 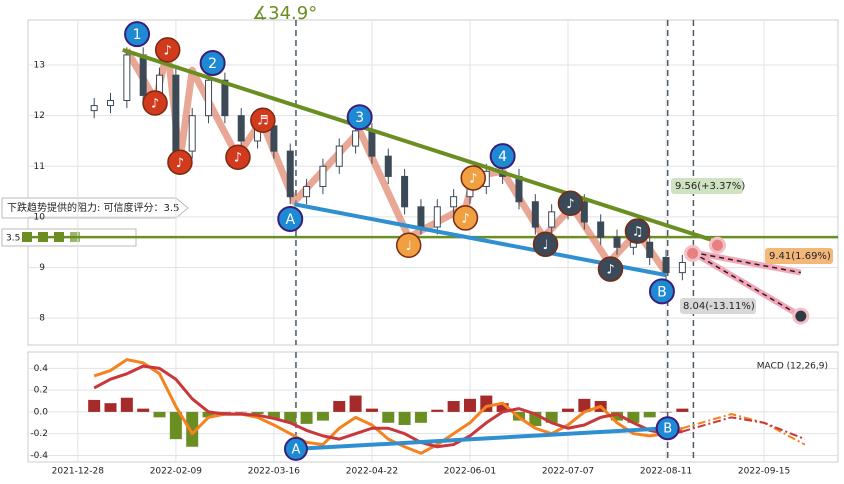 What do you see at coordinates (13, 239) in the screenshot?
I see `rating-label: 3.5` at bounding box center [13, 239].